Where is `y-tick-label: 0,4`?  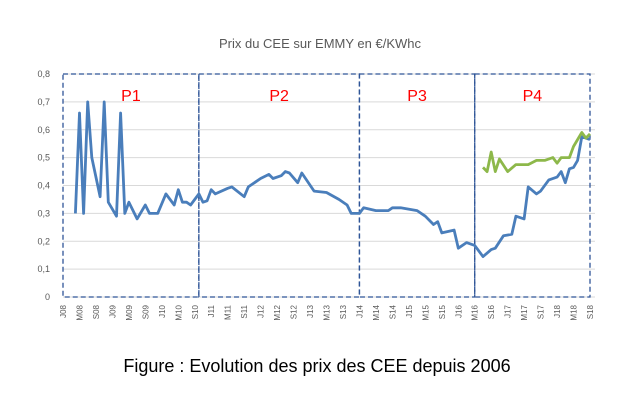 y-tick-label: 0,4 is located at coordinates (43, 186).